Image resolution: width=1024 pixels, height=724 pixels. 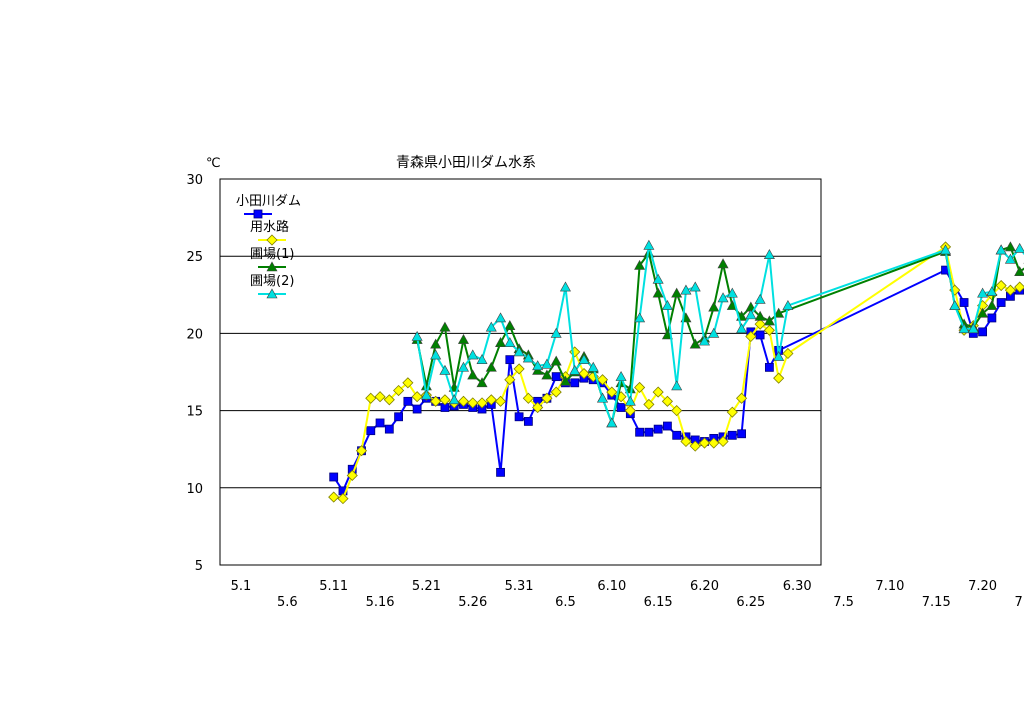 I want to click on y-tick-label: 25, so click(x=194, y=257).